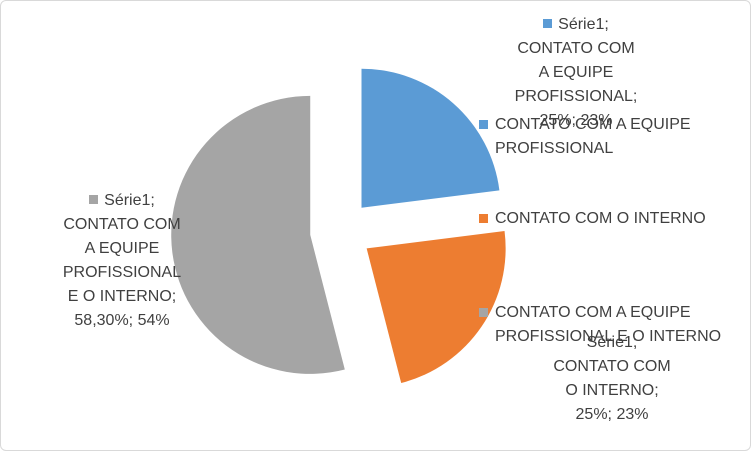 This screenshot has height=451, width=751. I want to click on legend-label: PROFISSIONAL E O INTERNO, so click(608, 336).